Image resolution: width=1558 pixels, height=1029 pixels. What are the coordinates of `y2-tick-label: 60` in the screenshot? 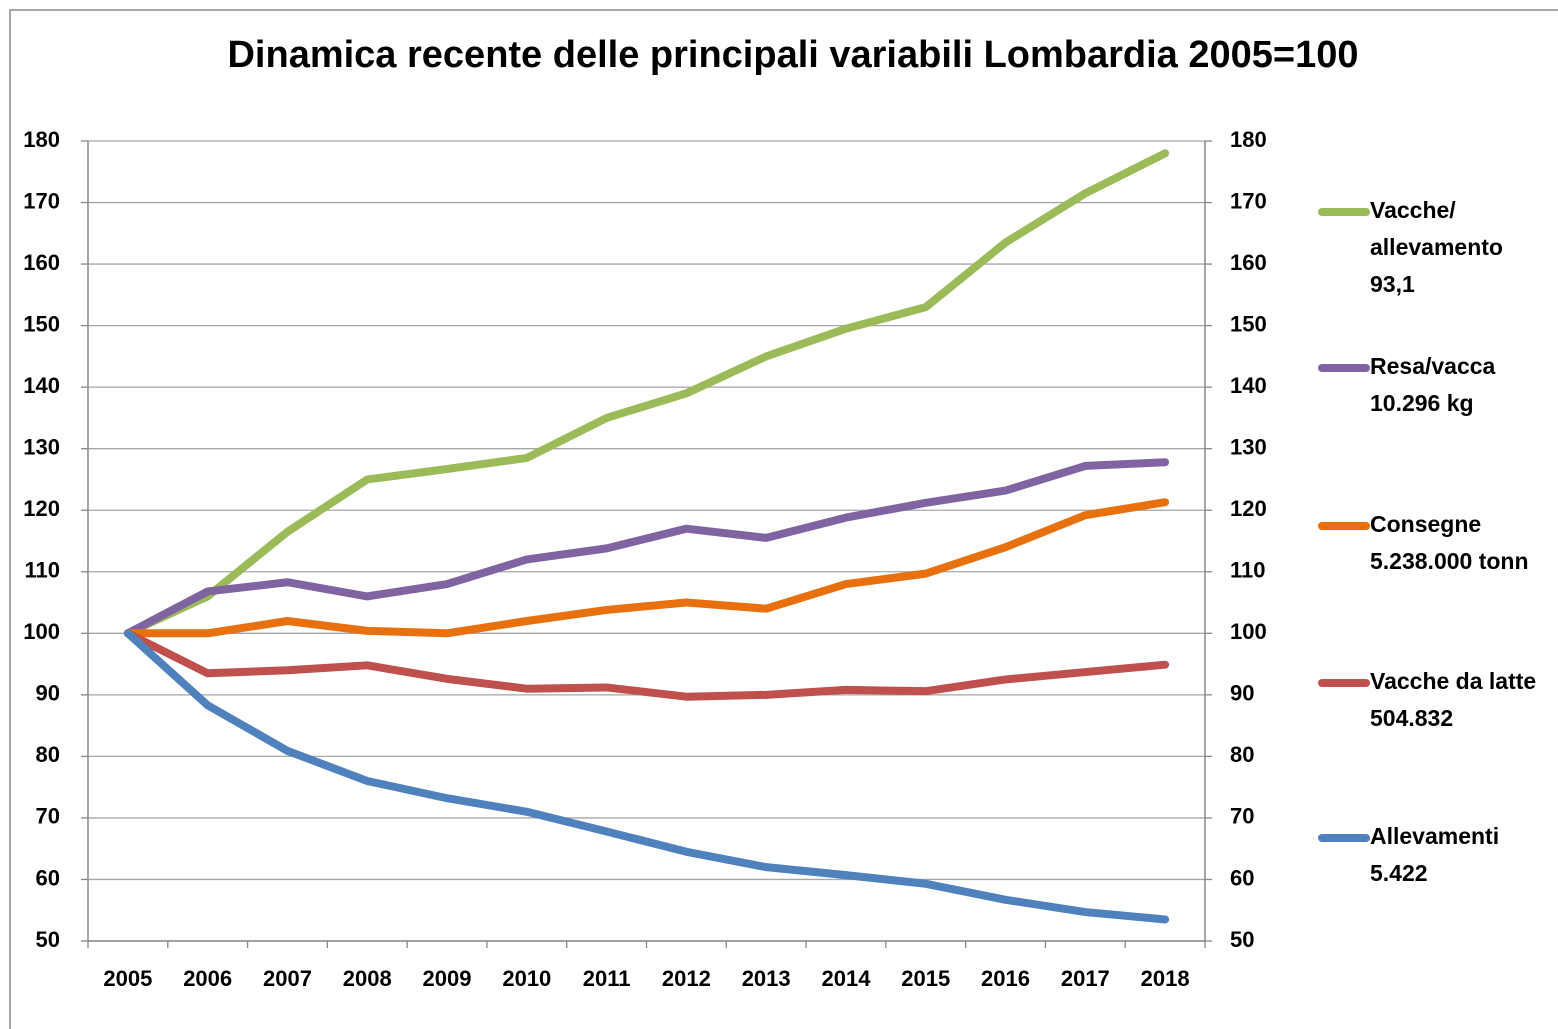 It's located at (1242, 877).